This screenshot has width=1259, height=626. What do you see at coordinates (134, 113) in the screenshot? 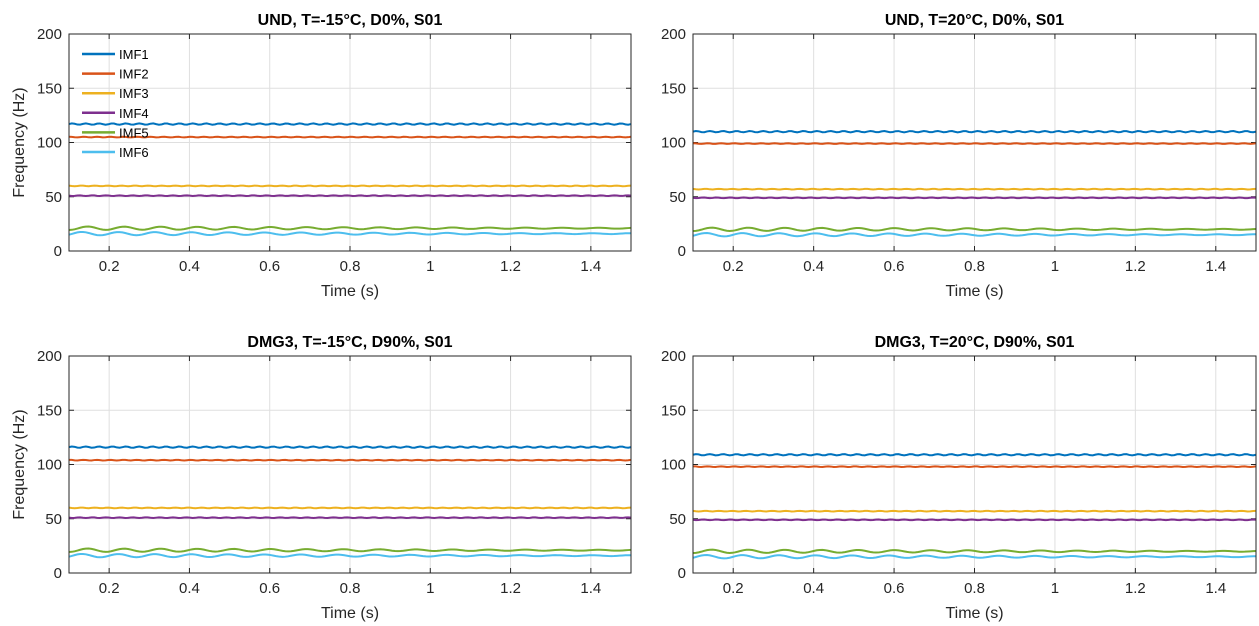
I see `legend-label: IMF4` at bounding box center [134, 113].